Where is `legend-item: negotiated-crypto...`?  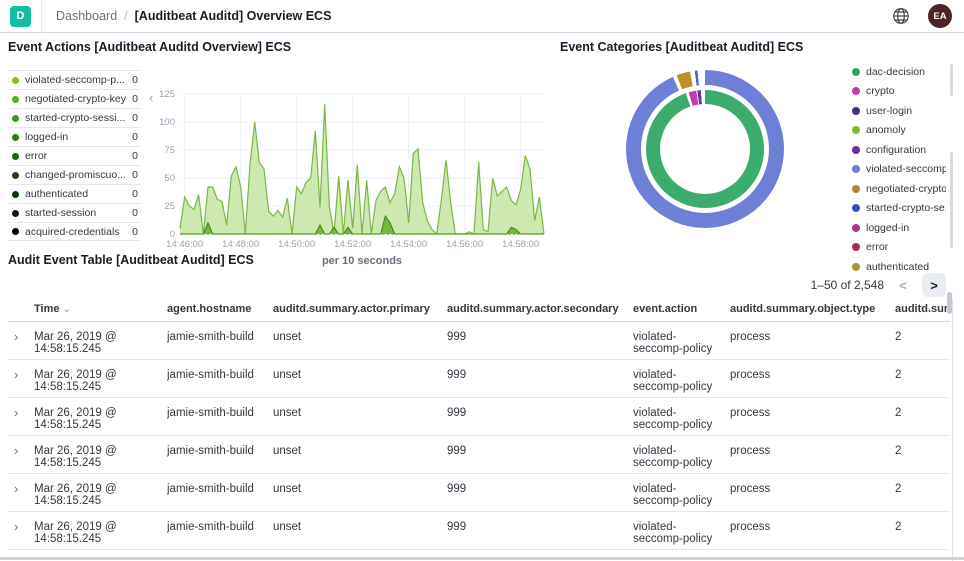
legend-item: negotiated-crypto... is located at coordinates (899, 189).